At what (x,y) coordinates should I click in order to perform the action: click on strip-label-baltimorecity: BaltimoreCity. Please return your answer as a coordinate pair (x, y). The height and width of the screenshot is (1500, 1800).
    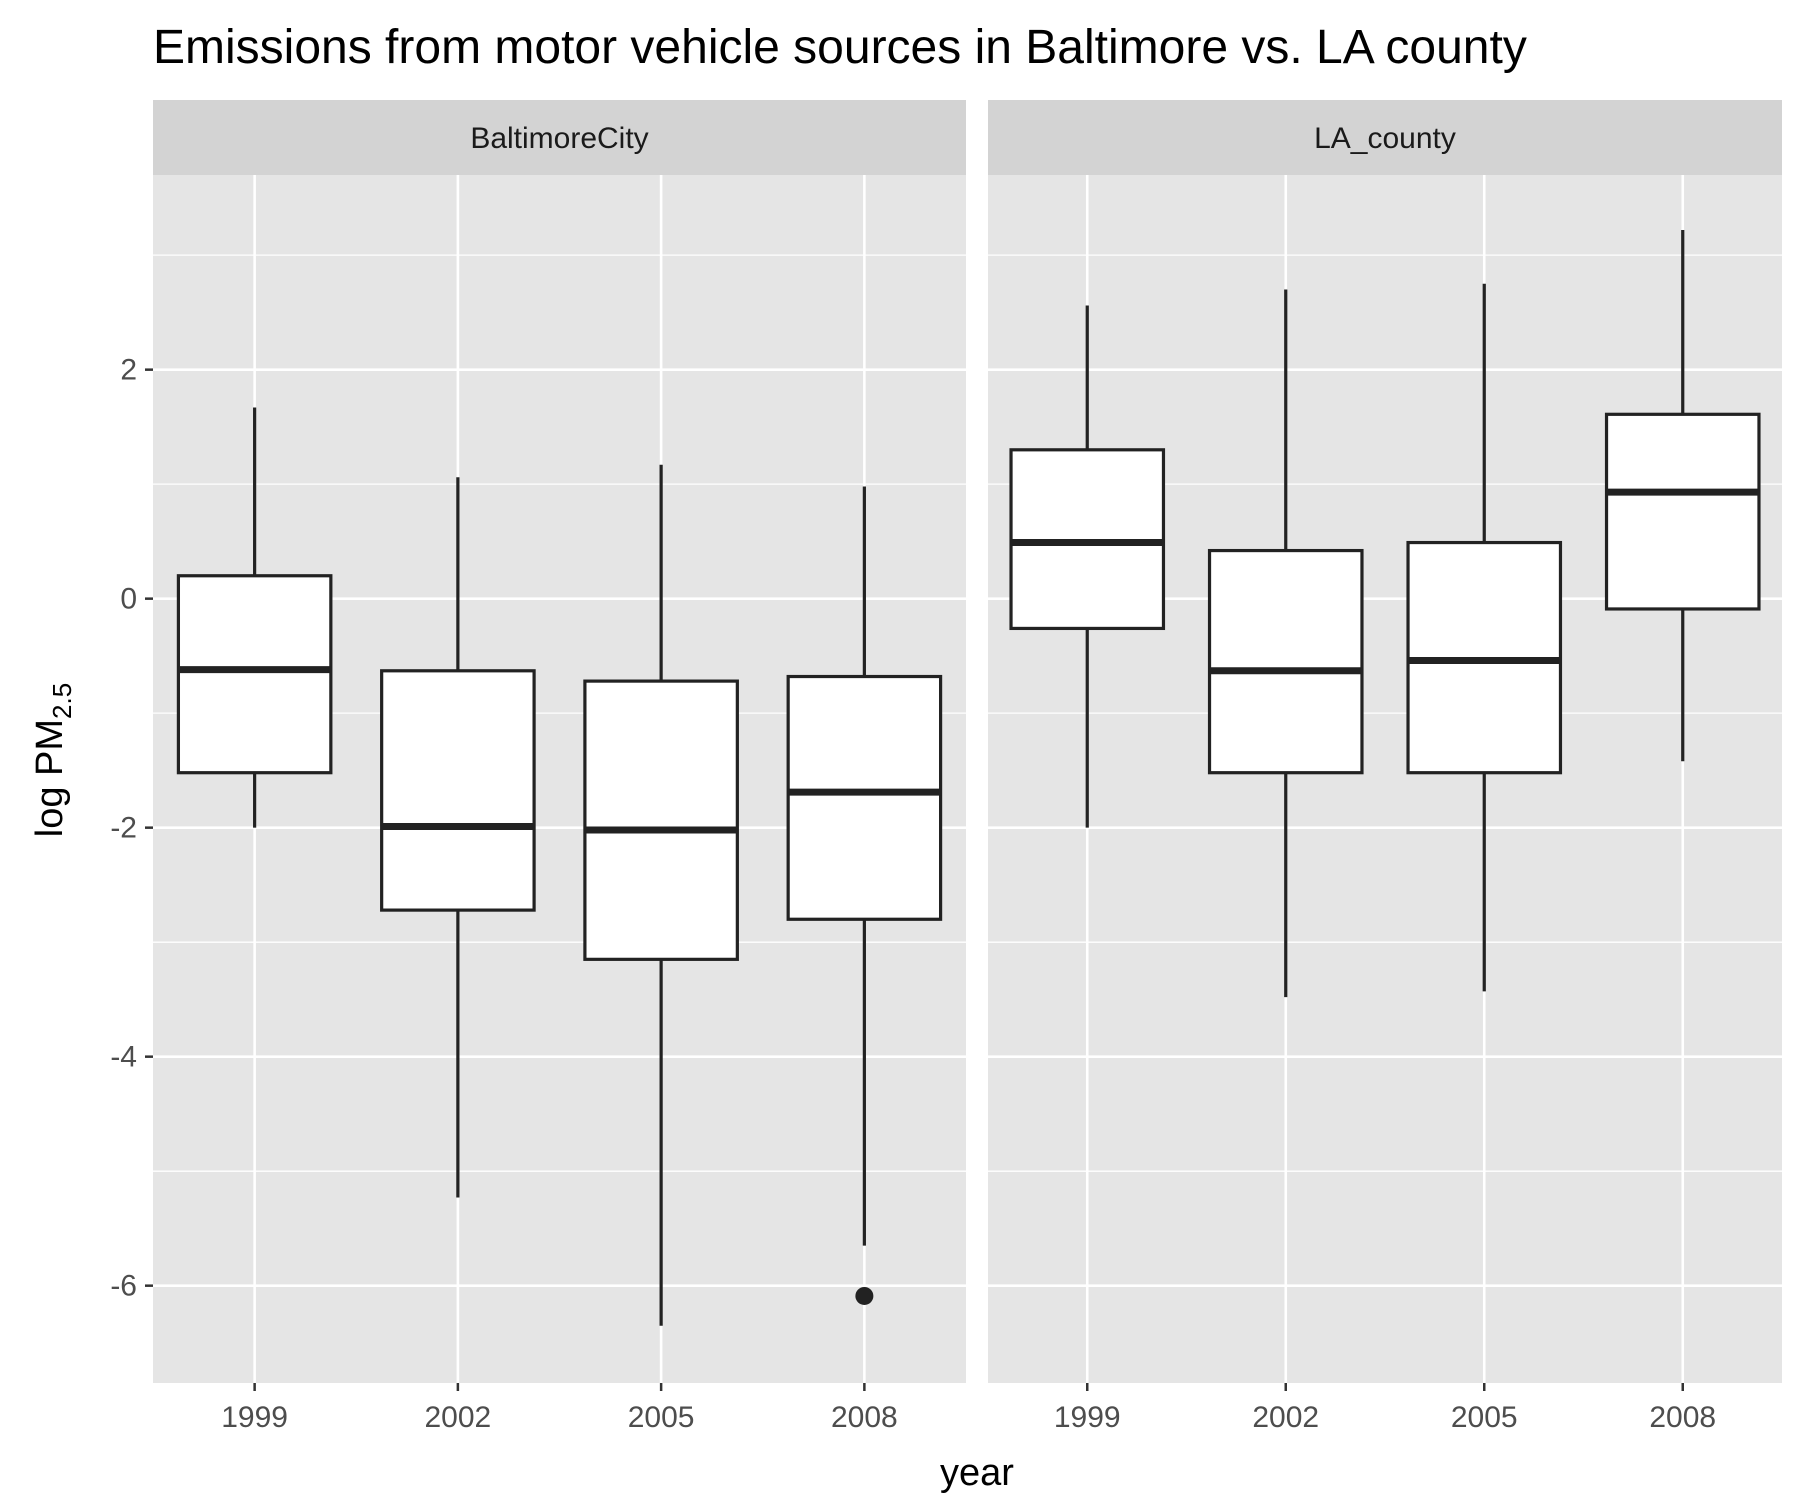
    Looking at the image, I should click on (559, 138).